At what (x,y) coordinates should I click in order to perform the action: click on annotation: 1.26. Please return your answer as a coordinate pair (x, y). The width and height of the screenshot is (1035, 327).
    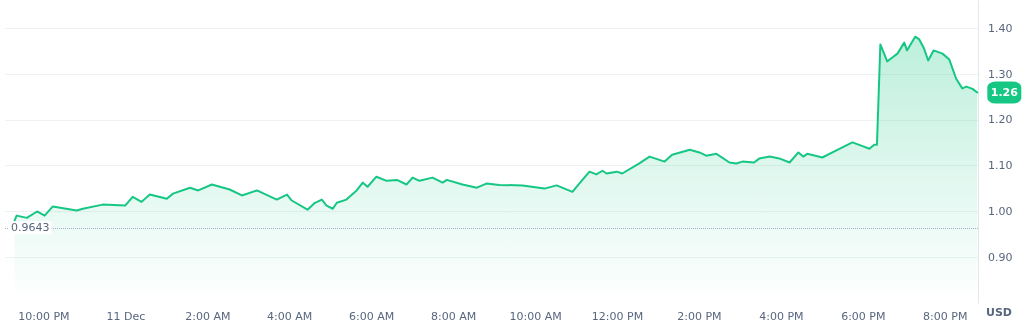
    Looking at the image, I should click on (1004, 93).